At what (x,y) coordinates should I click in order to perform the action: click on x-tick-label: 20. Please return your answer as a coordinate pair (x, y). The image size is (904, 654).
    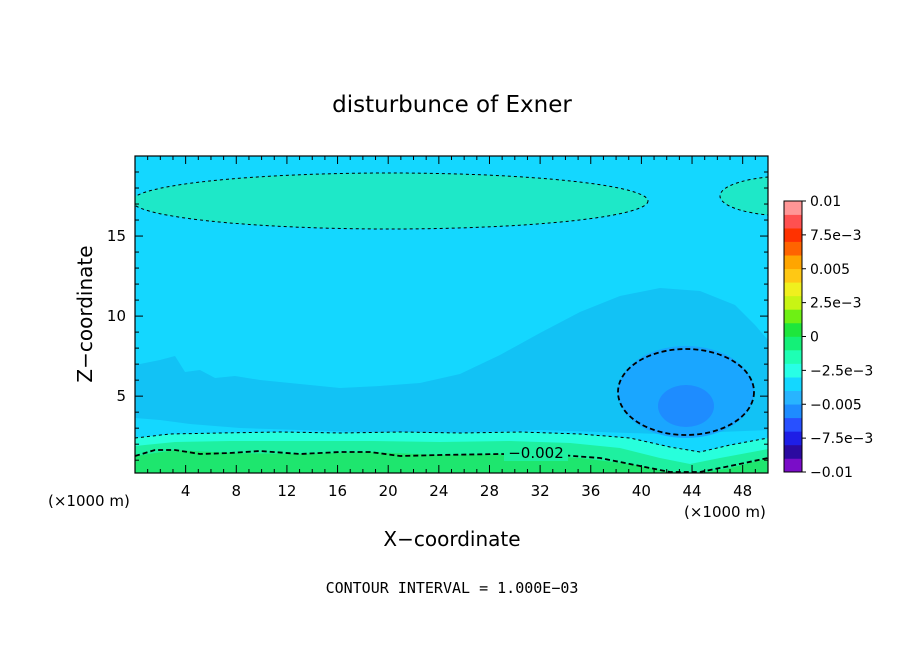
    Looking at the image, I should click on (388, 491).